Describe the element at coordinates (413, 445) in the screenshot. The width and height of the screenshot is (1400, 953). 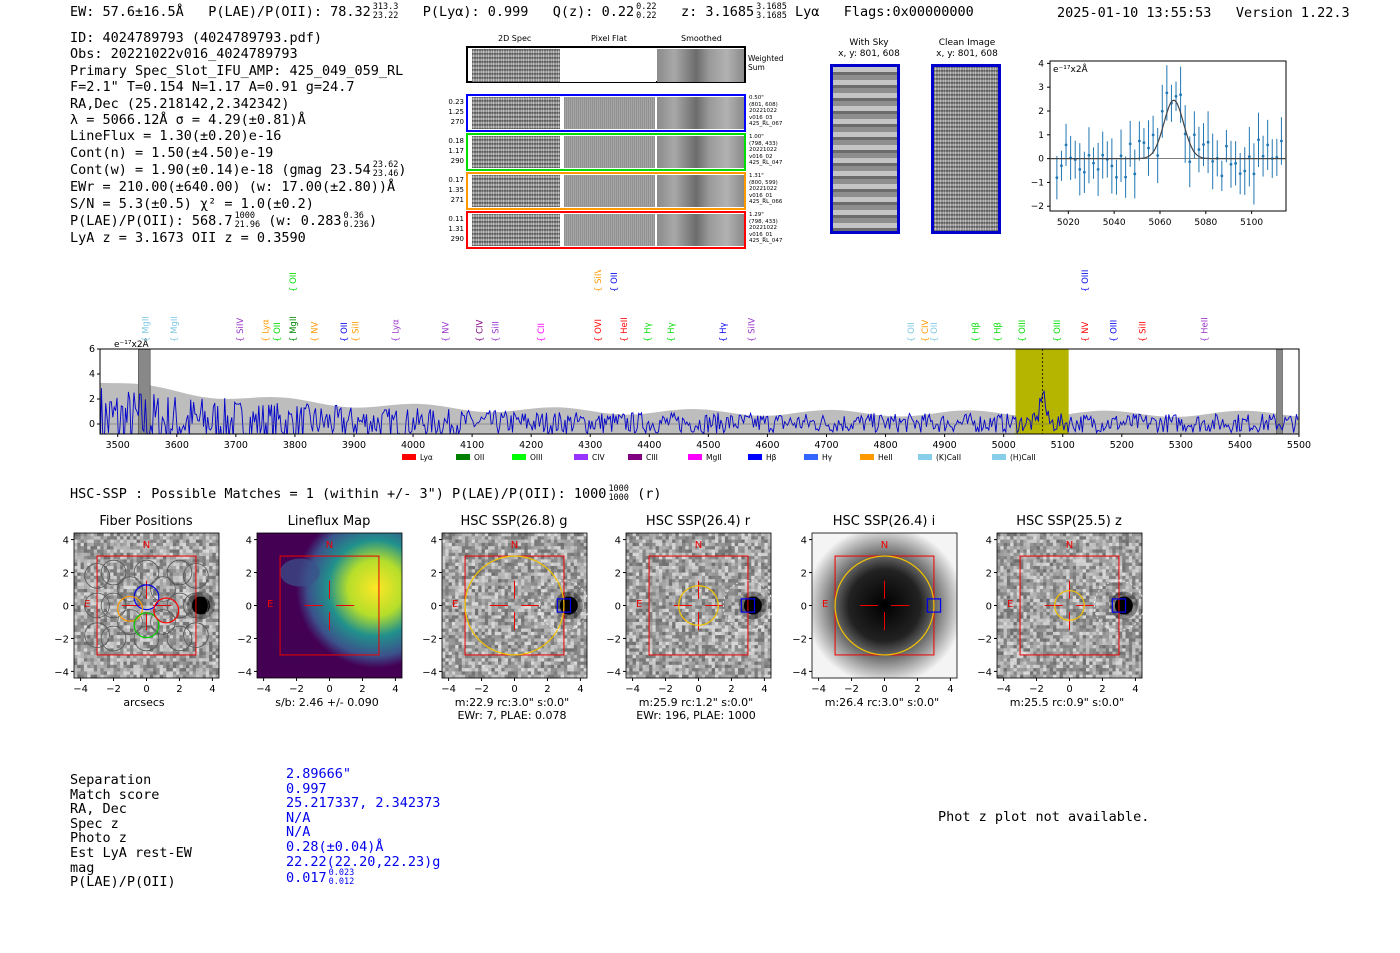
I see `spec-xtick-label-5: 4000` at that location.